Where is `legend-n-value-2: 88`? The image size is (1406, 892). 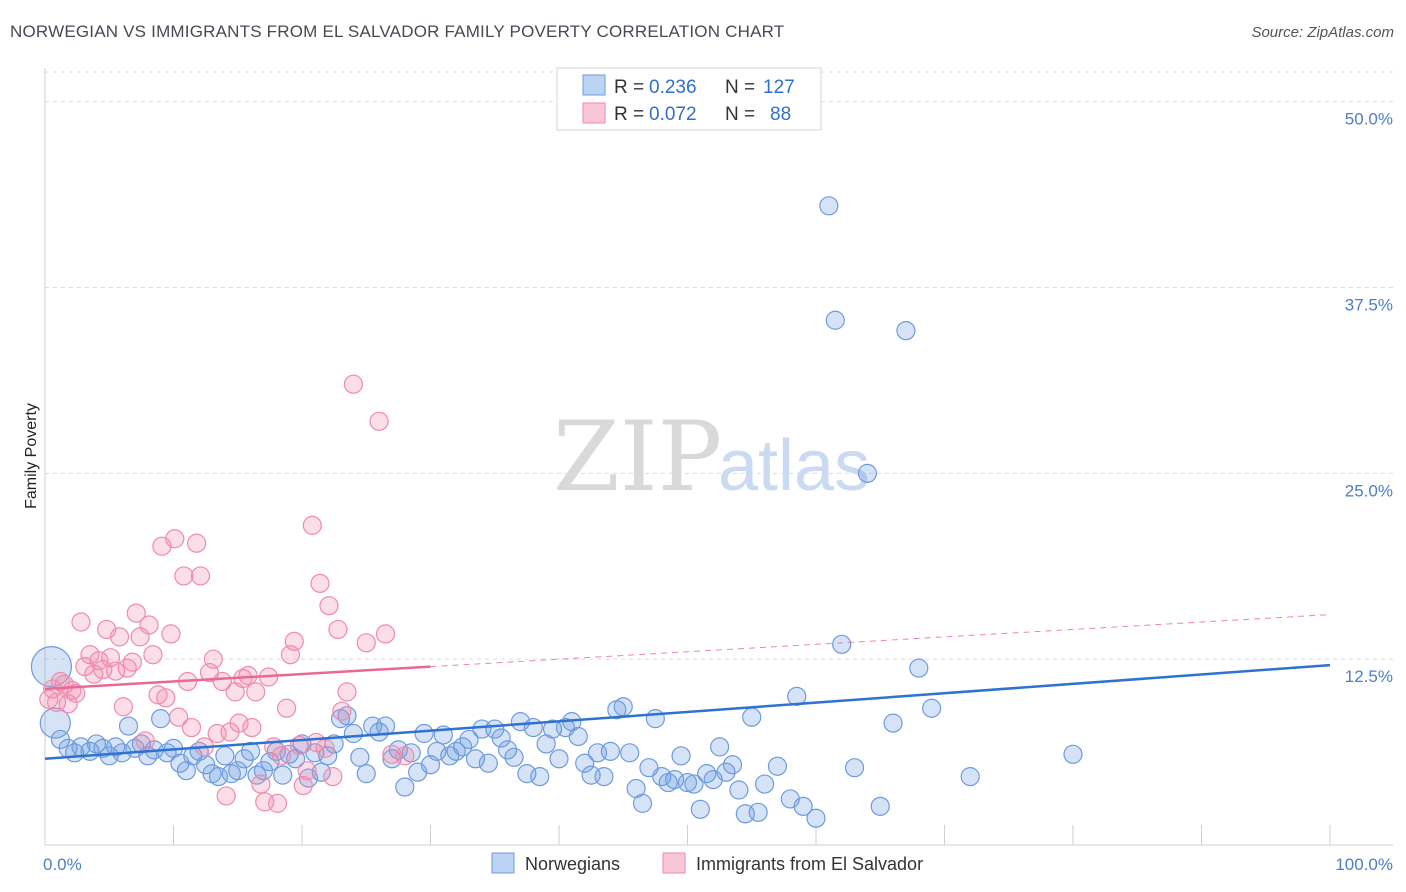 legend-n-value-2: 88 is located at coordinates (780, 114).